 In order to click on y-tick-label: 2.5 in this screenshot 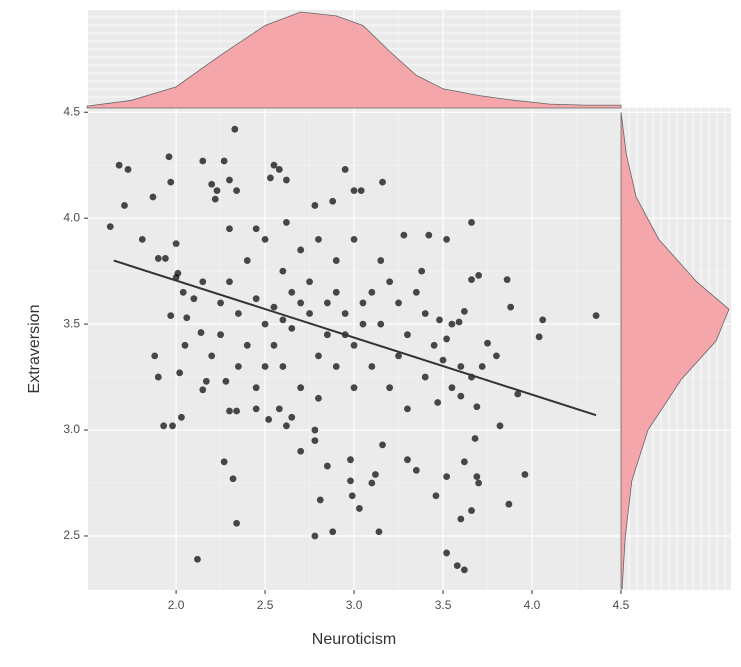, I will do `click(71, 535)`.